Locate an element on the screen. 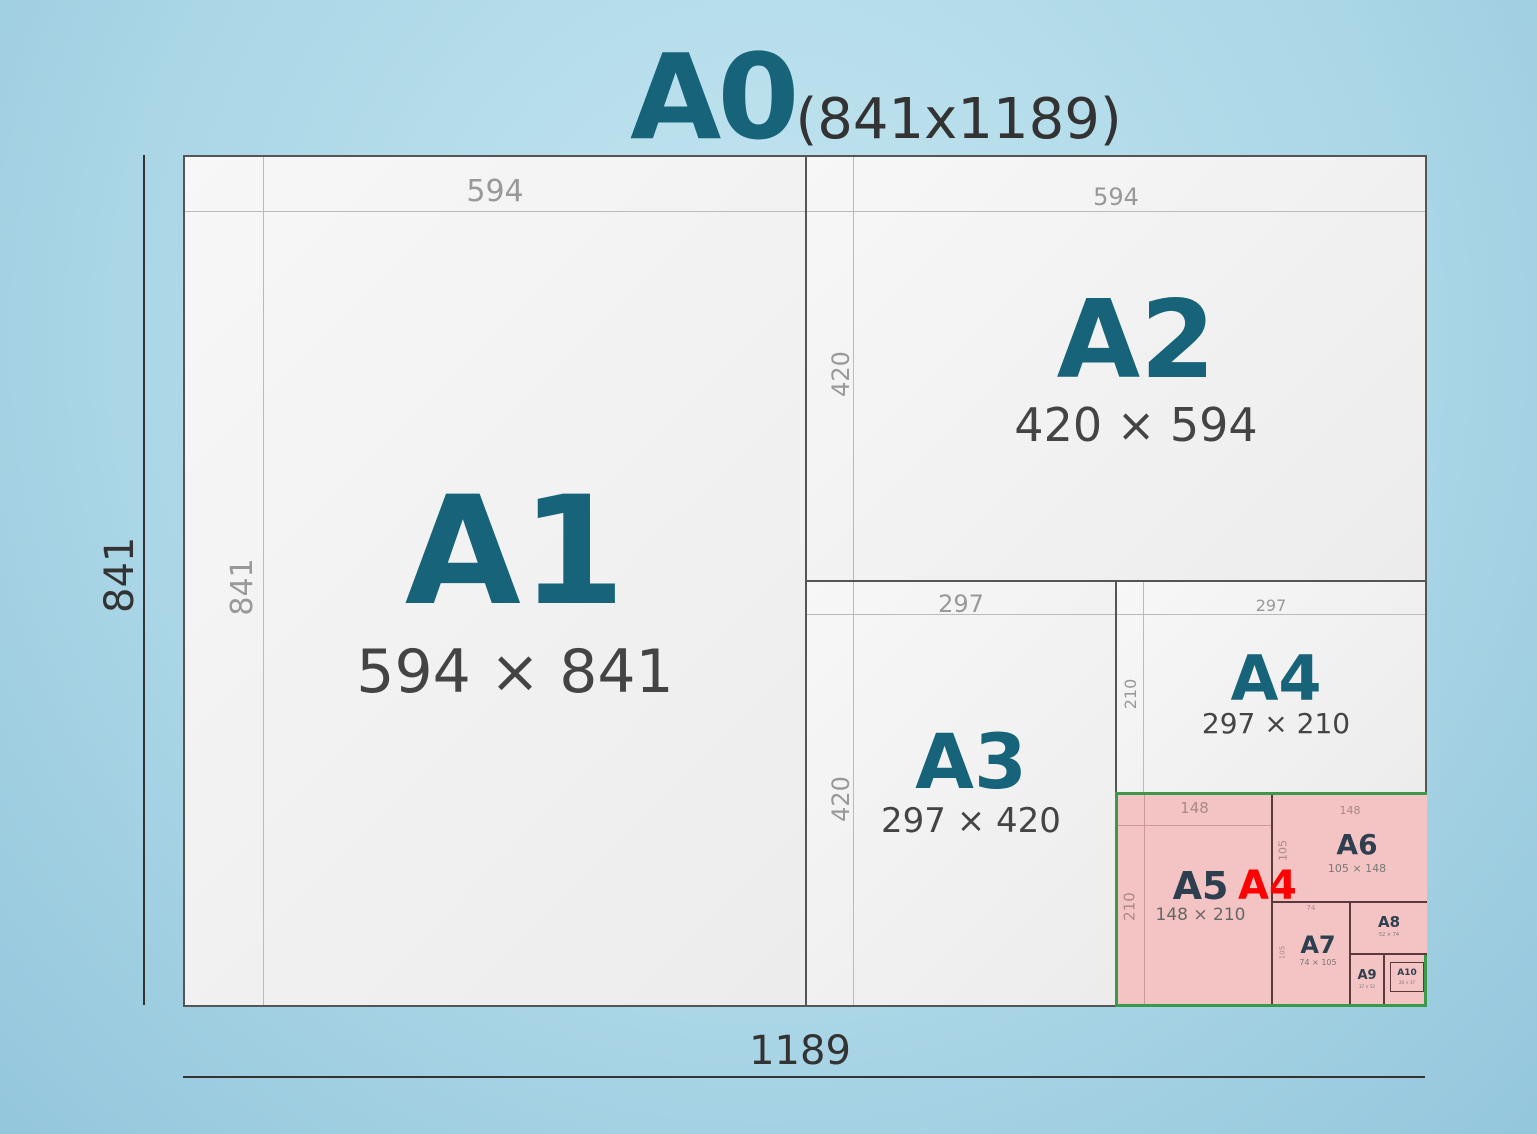 This screenshot has width=1537, height=1134. a9-title: A9 is located at coordinates (1367, 975).